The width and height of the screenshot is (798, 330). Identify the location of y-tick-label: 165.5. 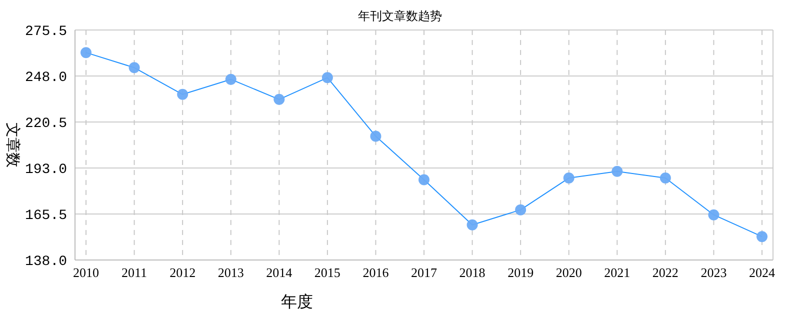
(45, 216).